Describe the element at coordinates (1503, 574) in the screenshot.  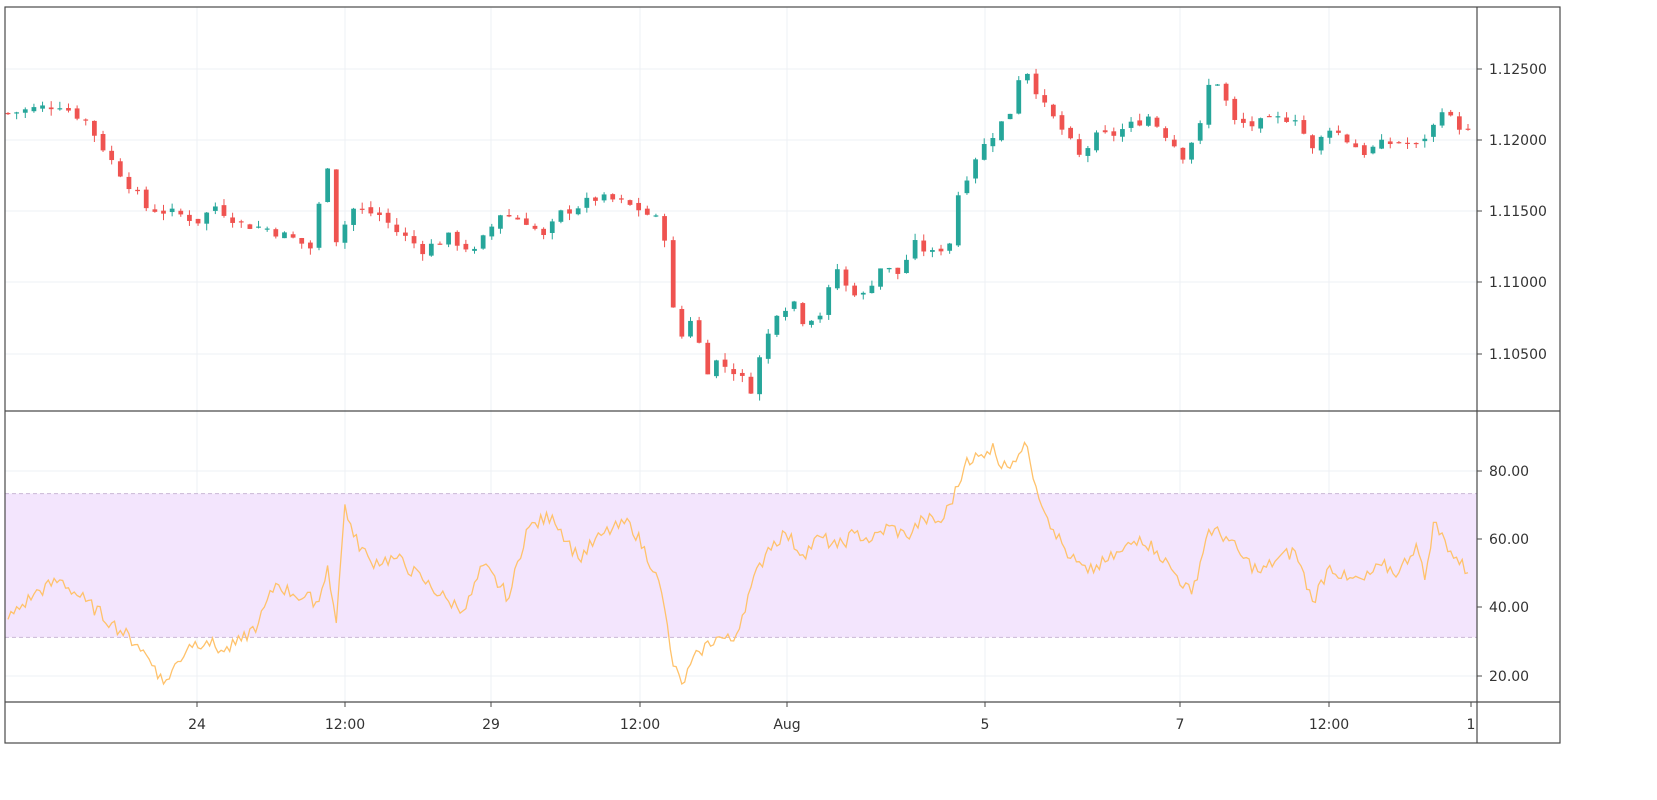
I see `rsi-axis: 80.00 60.00 40.00 20.00` at that location.